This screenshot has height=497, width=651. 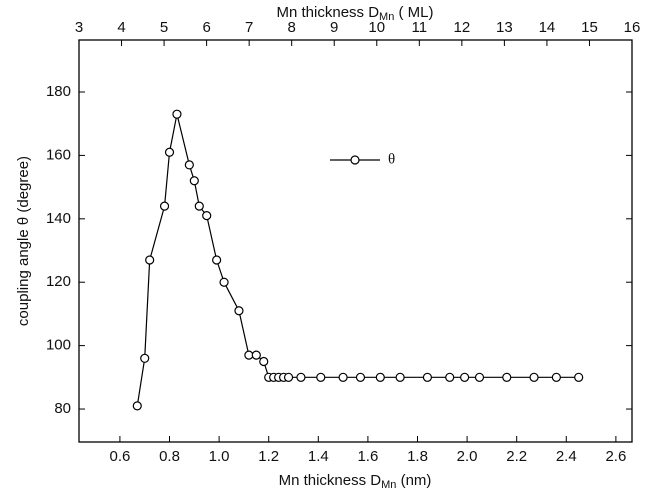 What do you see at coordinates (268, 456) in the screenshot?
I see `x-tick-label: 1.2` at bounding box center [268, 456].